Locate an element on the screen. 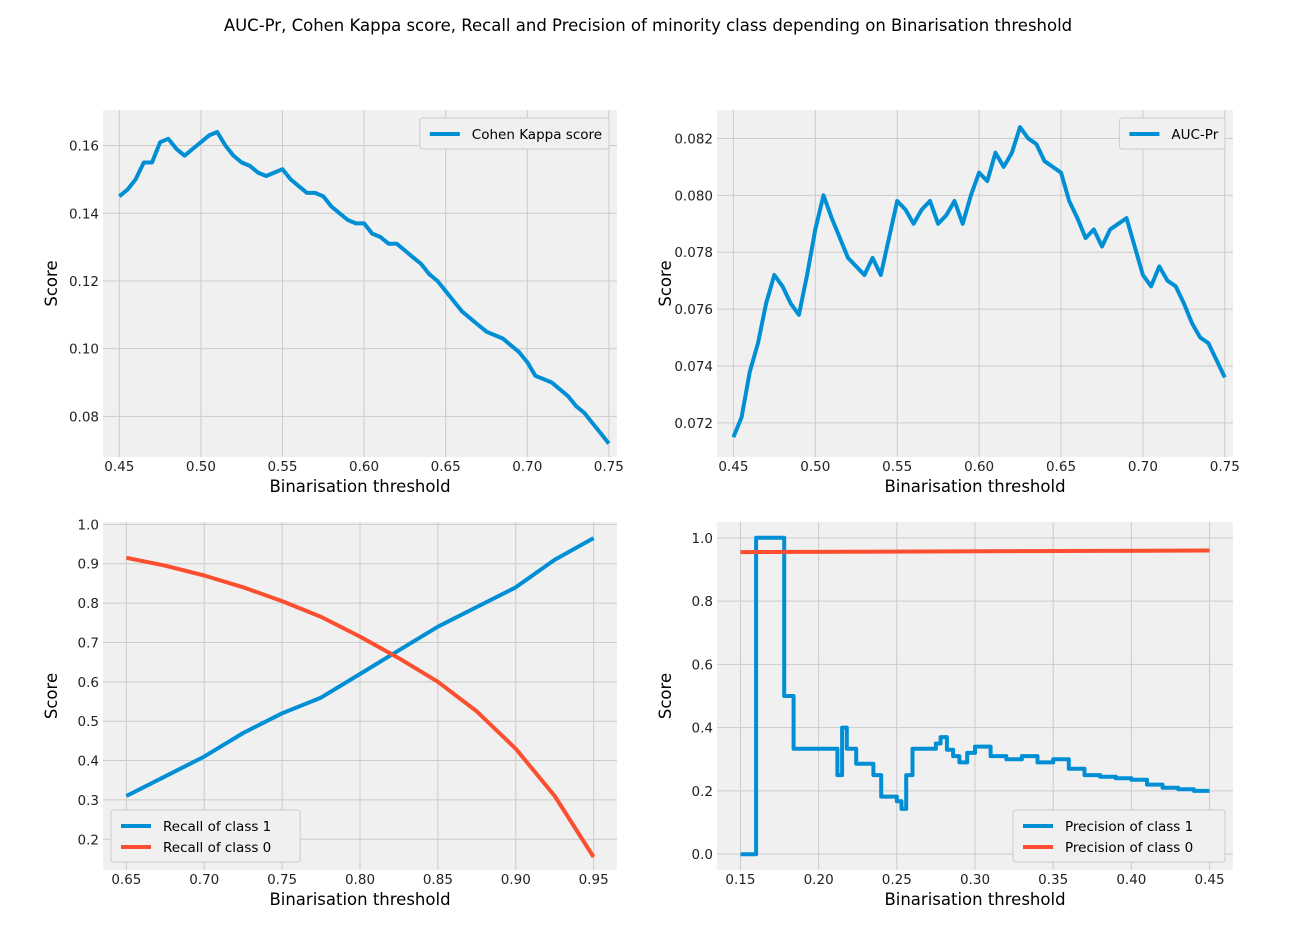 Image resolution: width=1296 pixels, height=936 pixels. legend-label: AUC-Pr is located at coordinates (1194, 135).